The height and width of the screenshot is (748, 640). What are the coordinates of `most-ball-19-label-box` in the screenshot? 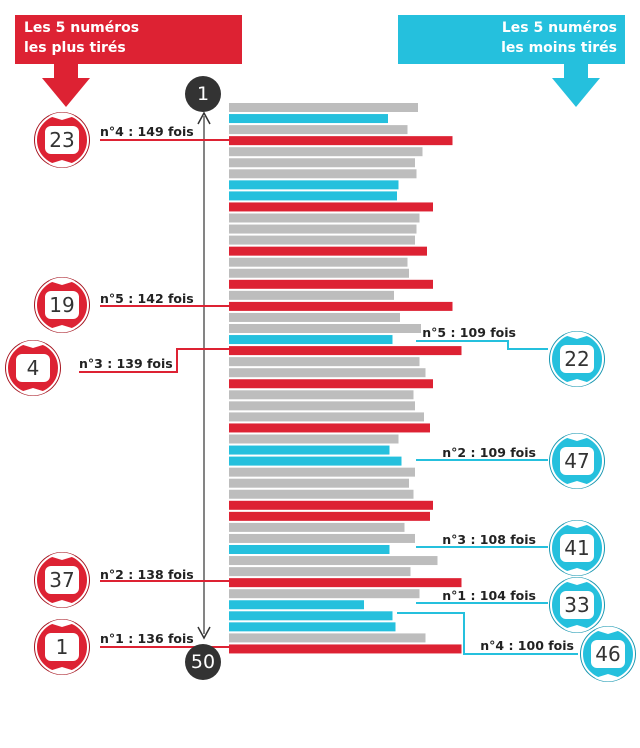 It's located at (62, 305).